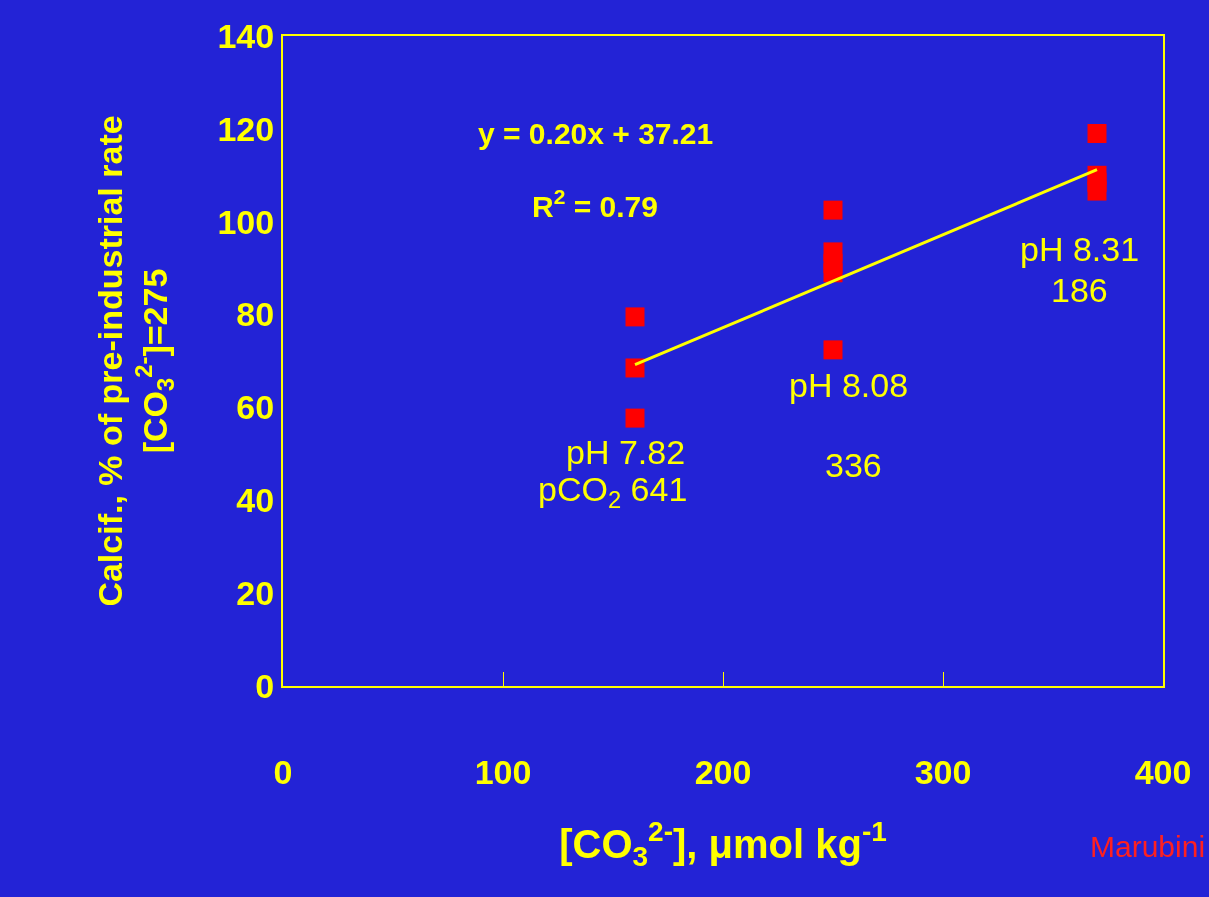 The height and width of the screenshot is (897, 1209). I want to click on y-tick-label: 100, so click(246, 221).